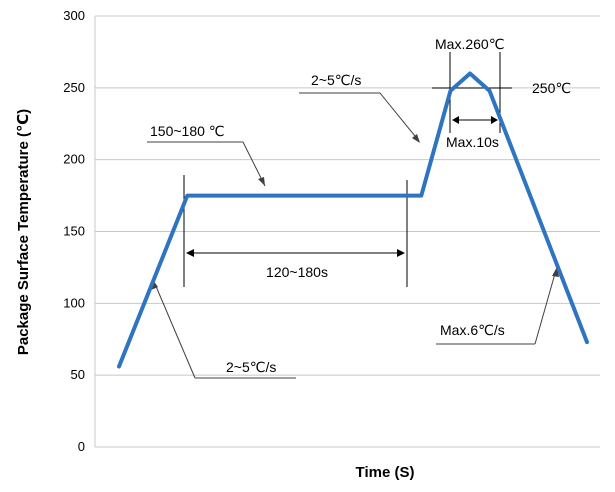 The height and width of the screenshot is (492, 615). I want to click on y-tick-label: 300, so click(74, 15).